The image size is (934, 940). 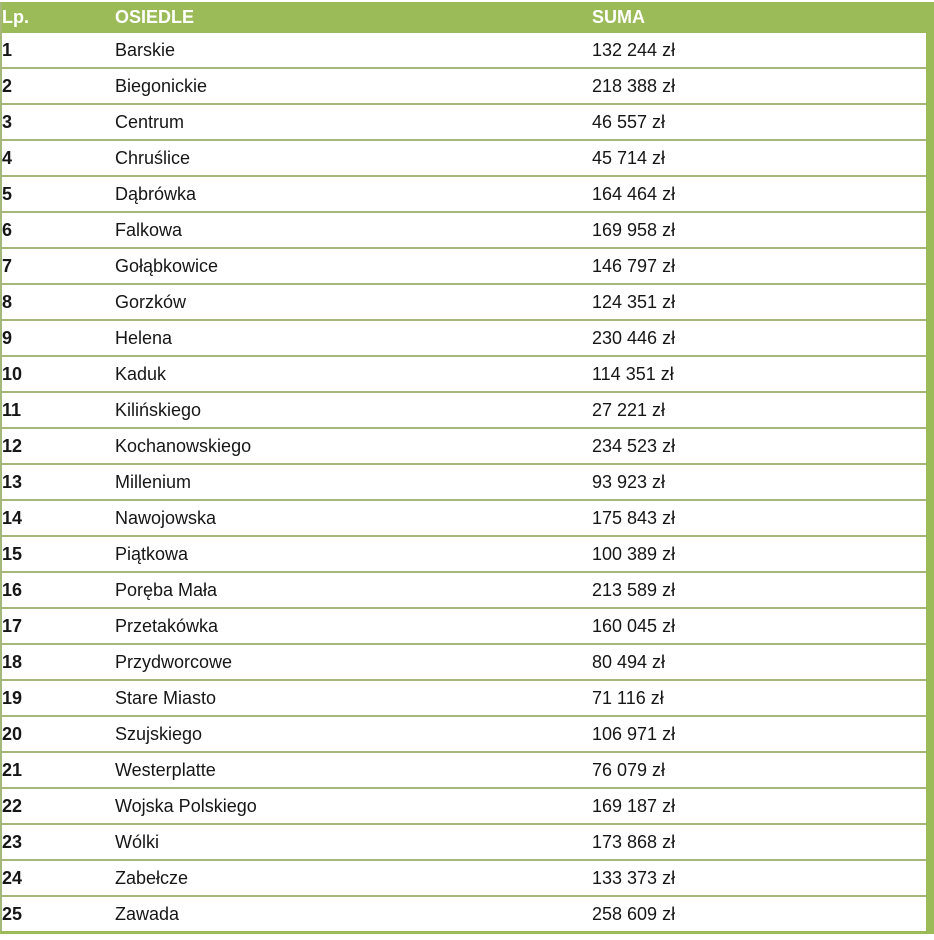 I want to click on cell-lp: 20, so click(x=58, y=734).